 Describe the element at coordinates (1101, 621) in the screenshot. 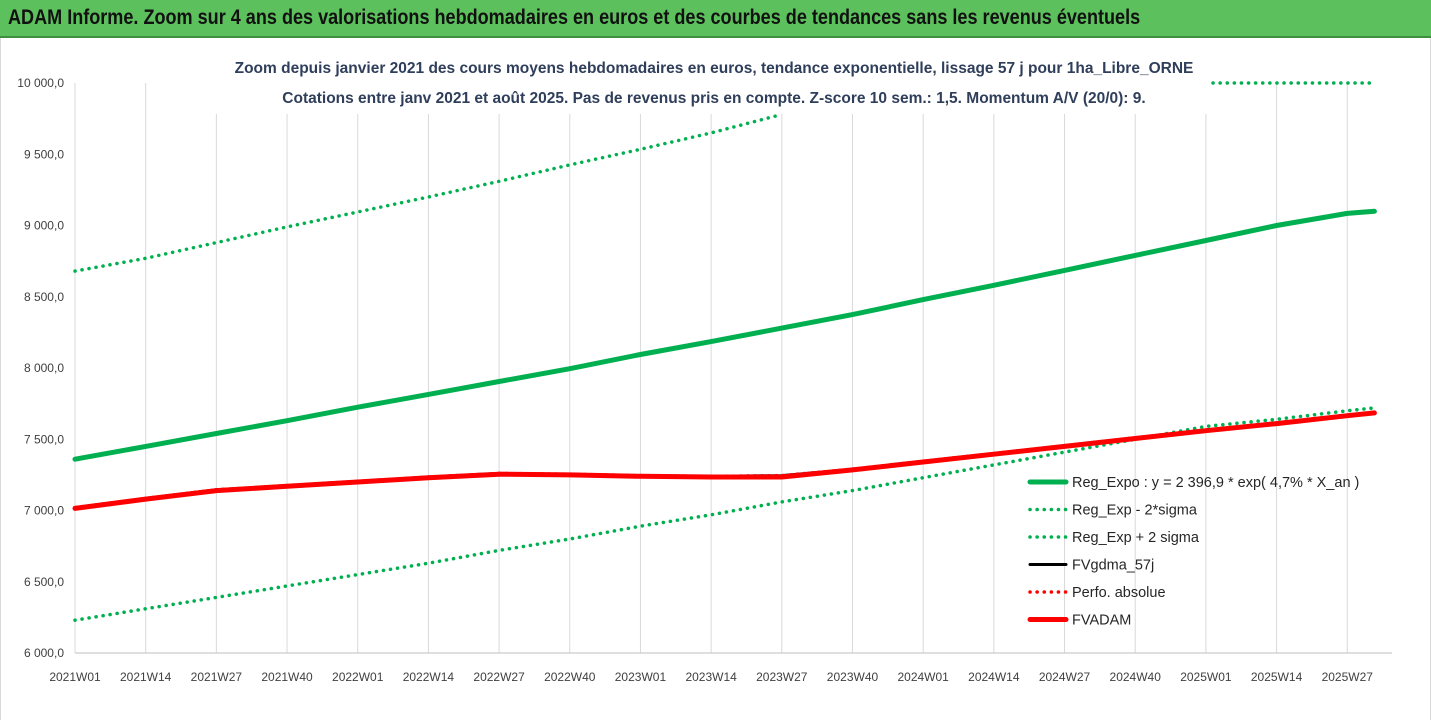

I see `legend-label: FVADAM` at that location.